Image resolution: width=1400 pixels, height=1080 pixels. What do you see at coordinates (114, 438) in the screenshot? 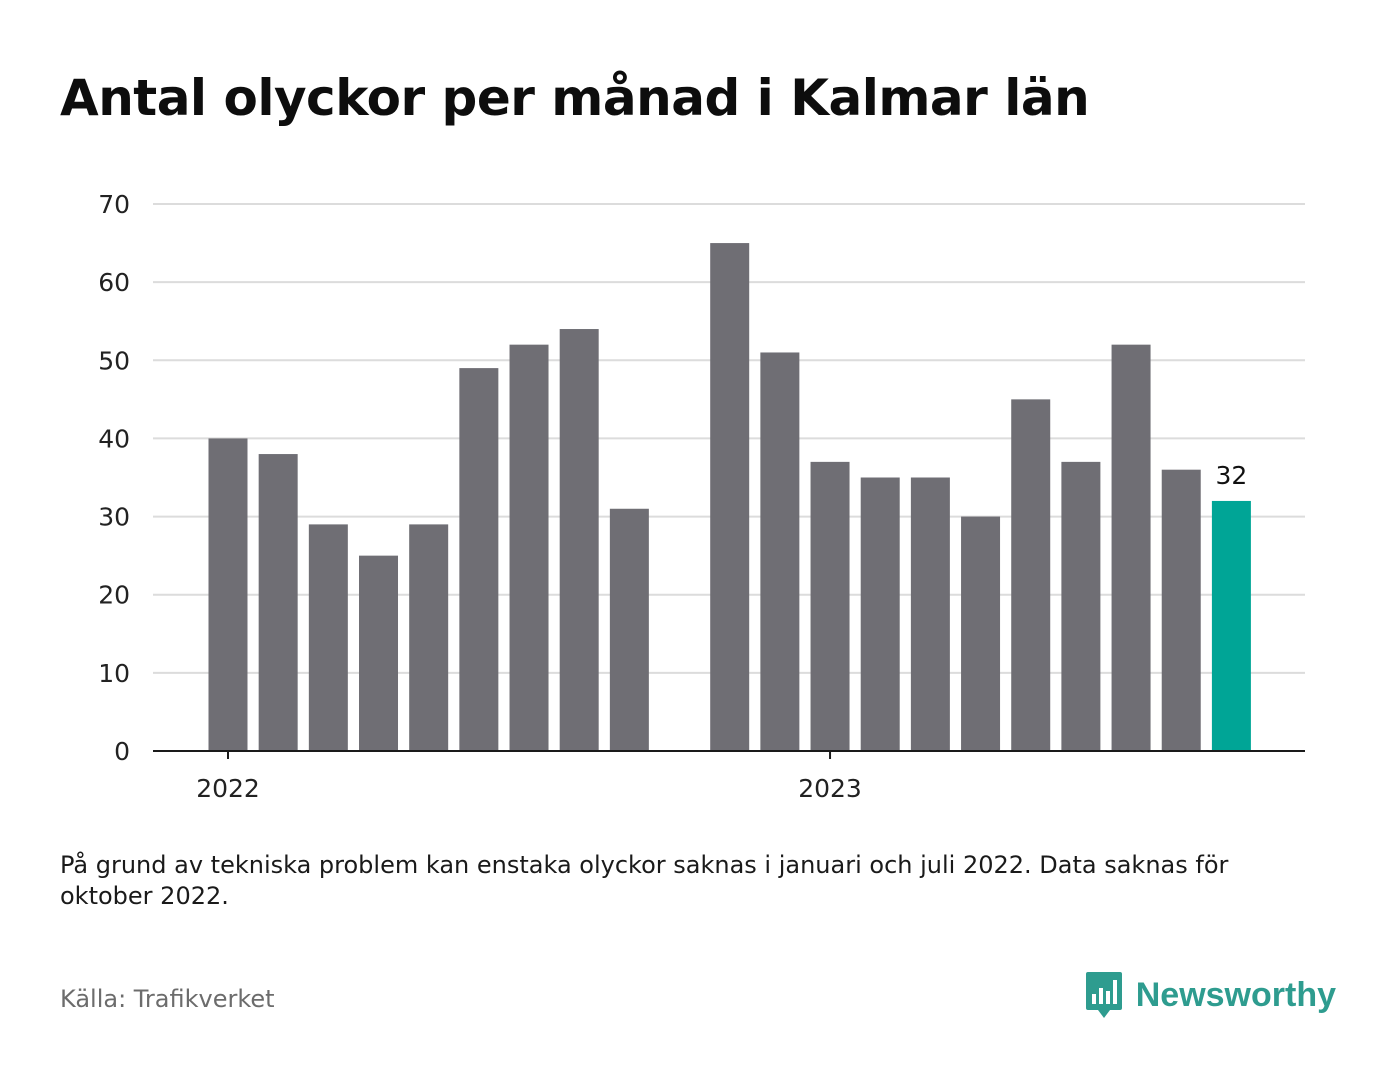
I see `y-tick-label: 40` at bounding box center [114, 438].